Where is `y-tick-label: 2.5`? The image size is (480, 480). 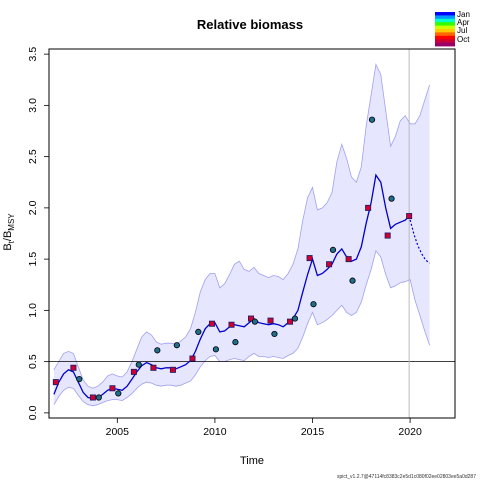 y-tick-label: 2.5 is located at coordinates (33, 156).